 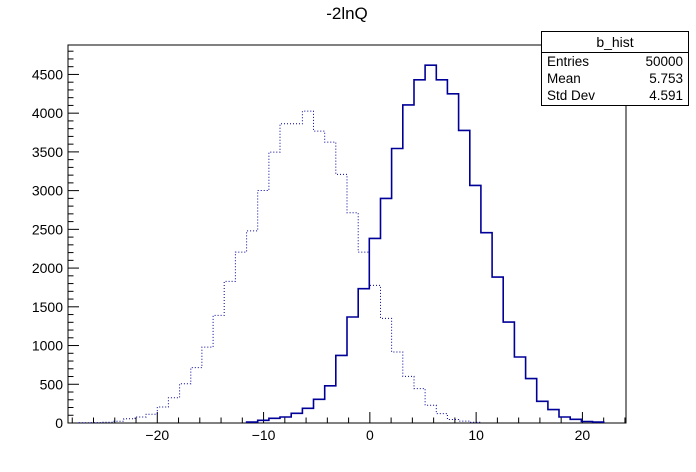 I want to click on stats-row-entries: Entries 50000, so click(x=615, y=62).